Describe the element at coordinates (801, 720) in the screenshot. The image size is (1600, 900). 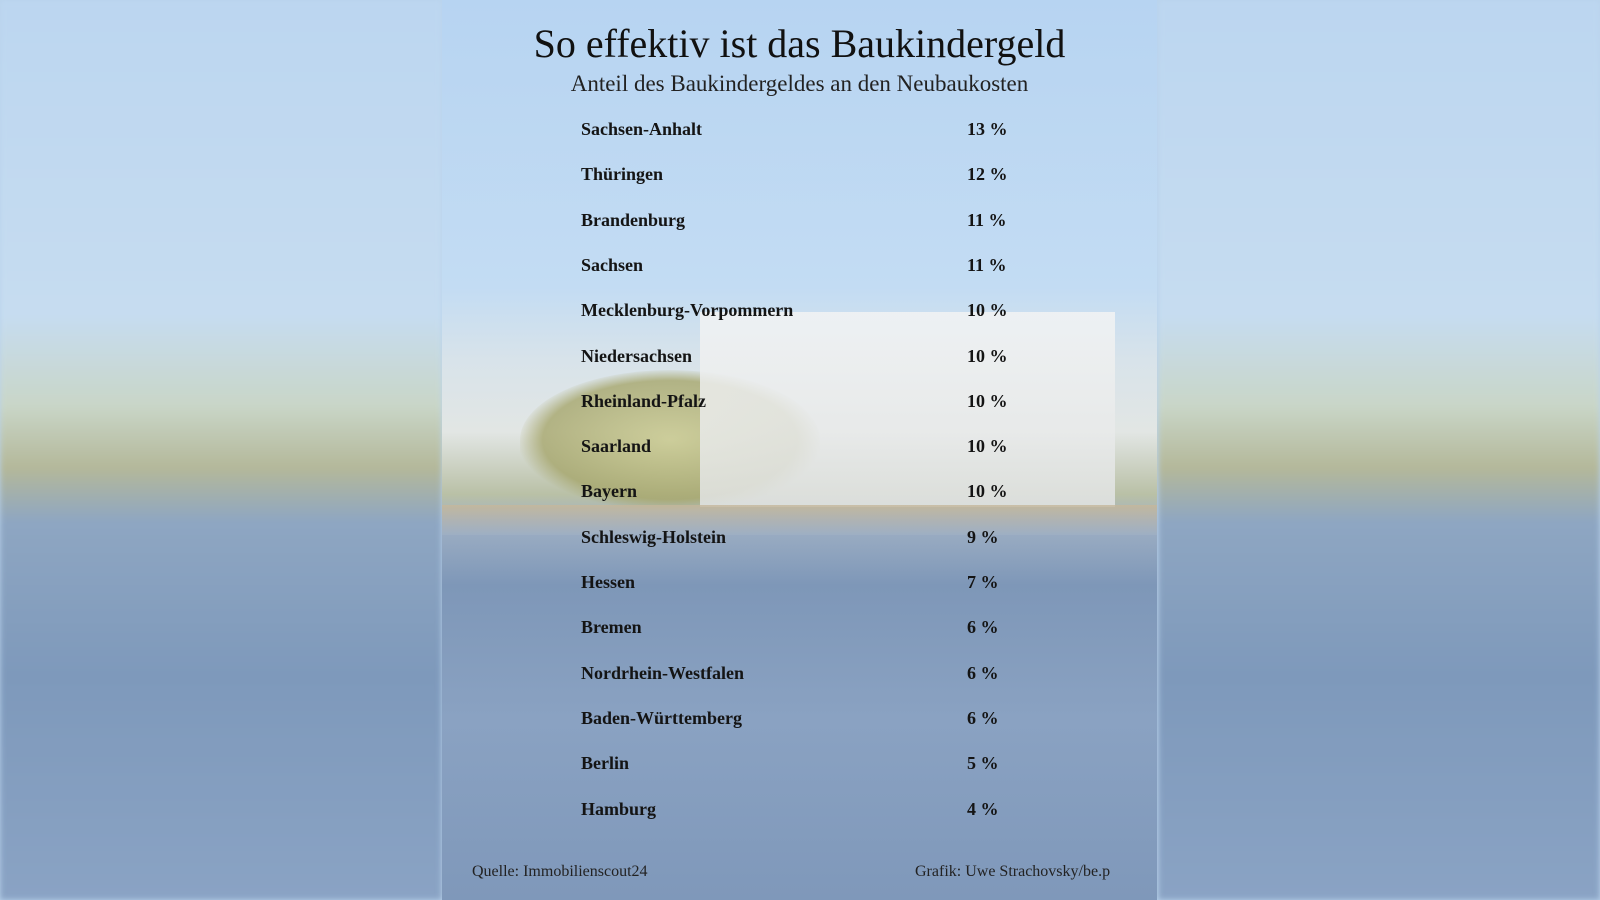
I see `table-row: Baden-Württemberg 6 %` at that location.